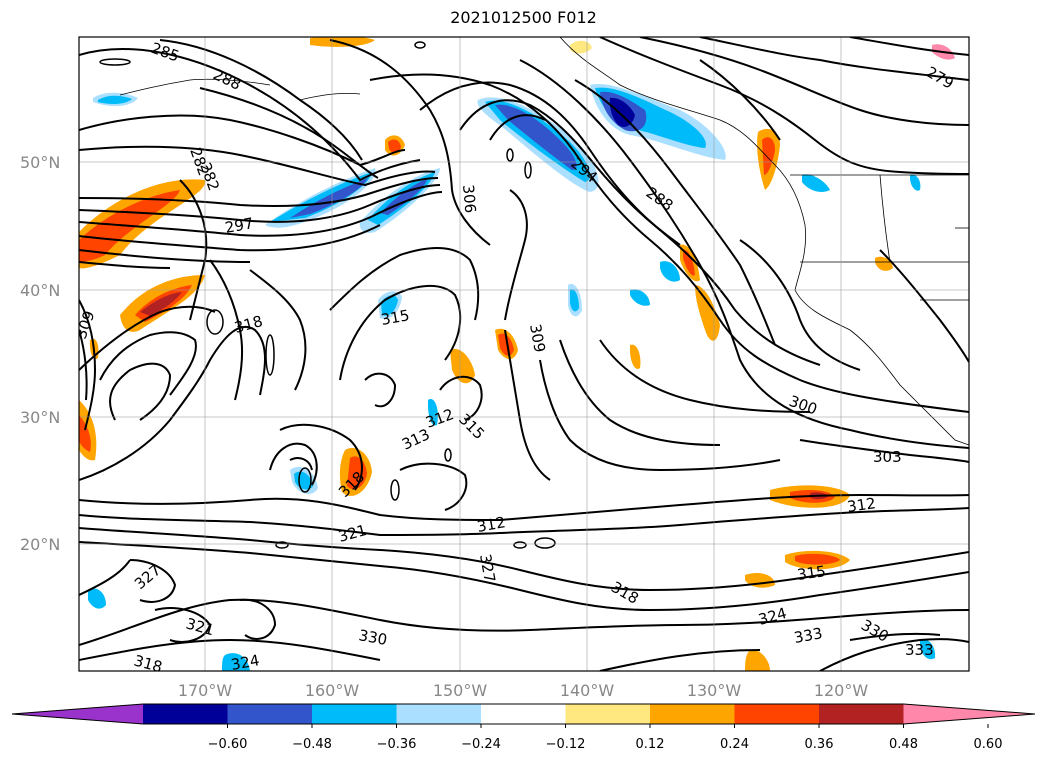  I want to click on contour-label: 297, so click(239, 225).